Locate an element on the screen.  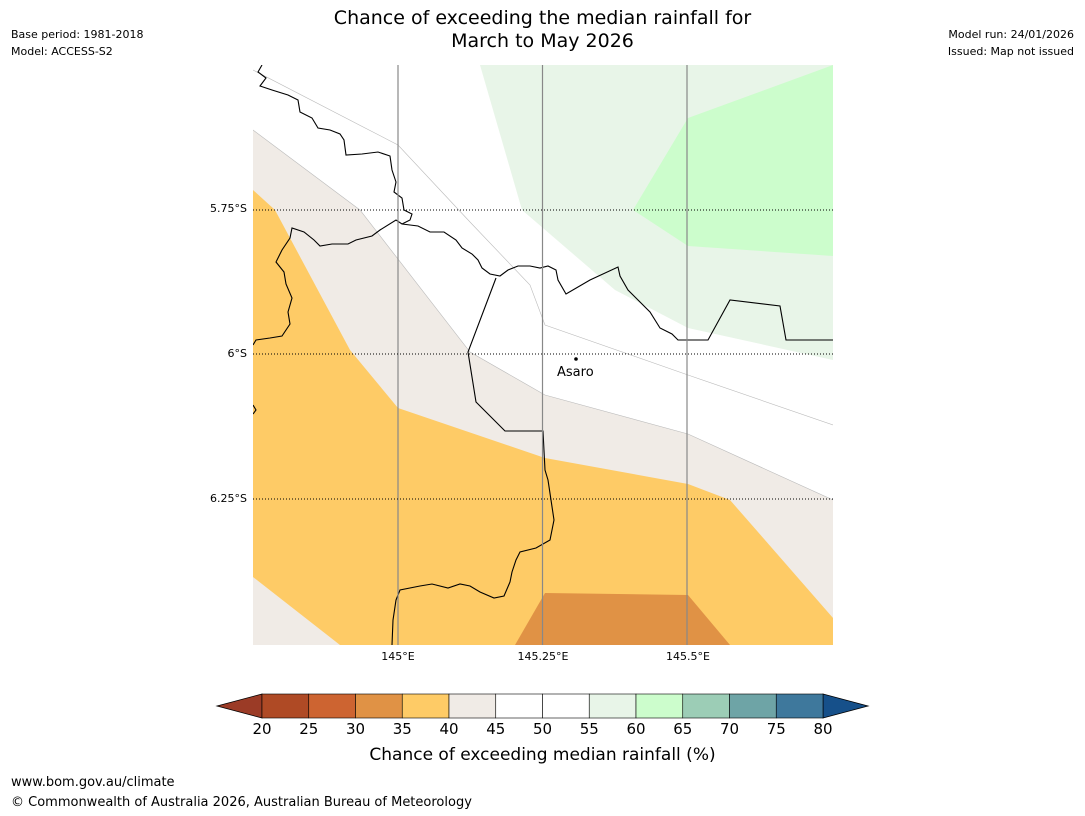
lon-label-145-5: 145.5°E is located at coordinates (688, 656).